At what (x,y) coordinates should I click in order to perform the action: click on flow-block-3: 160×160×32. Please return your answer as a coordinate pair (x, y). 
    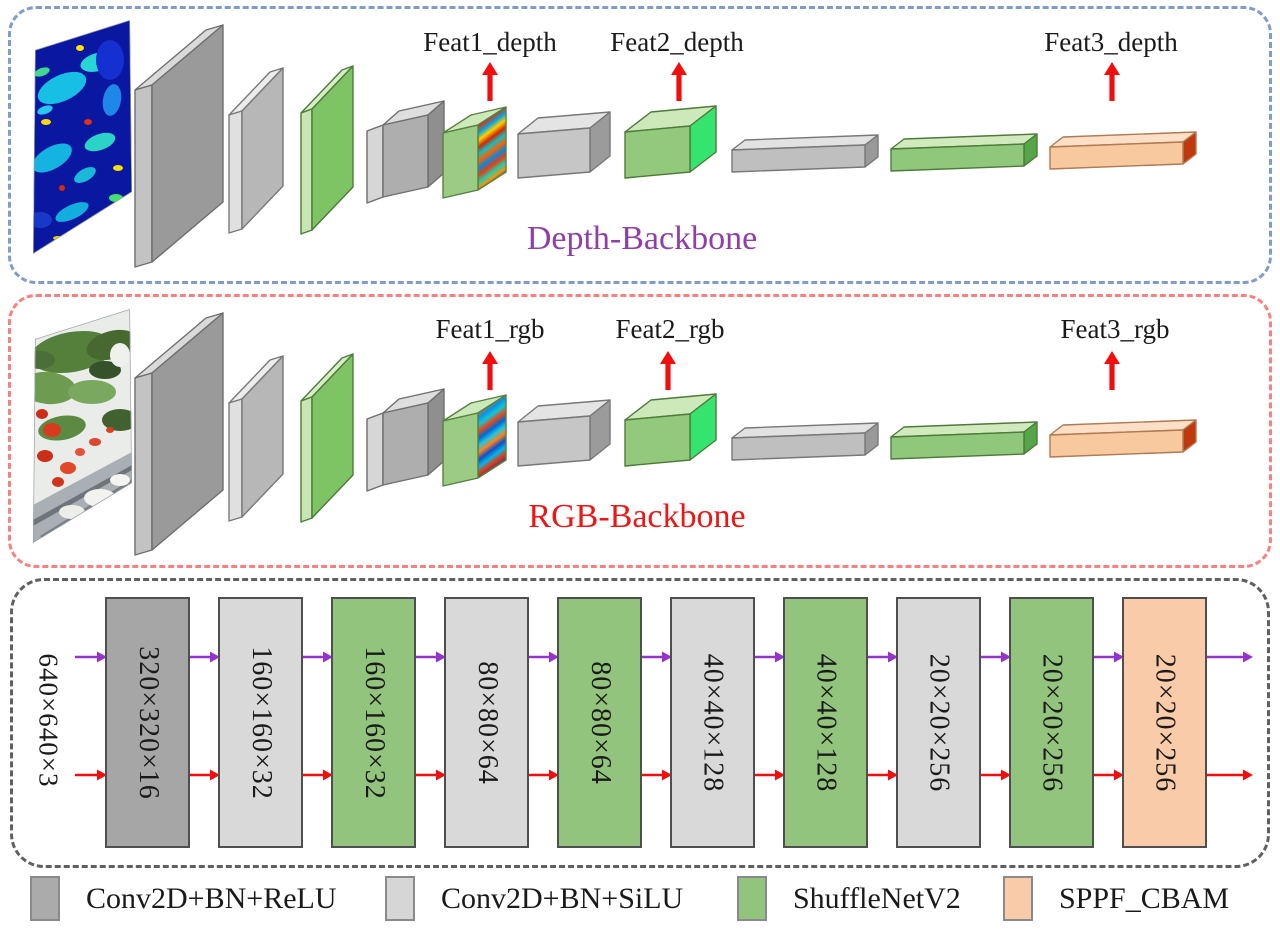
    Looking at the image, I should click on (373, 722).